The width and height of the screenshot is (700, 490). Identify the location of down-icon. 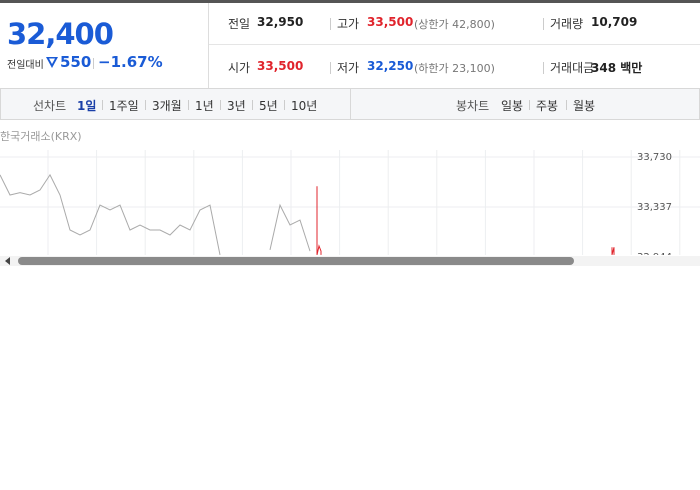
(52, 62).